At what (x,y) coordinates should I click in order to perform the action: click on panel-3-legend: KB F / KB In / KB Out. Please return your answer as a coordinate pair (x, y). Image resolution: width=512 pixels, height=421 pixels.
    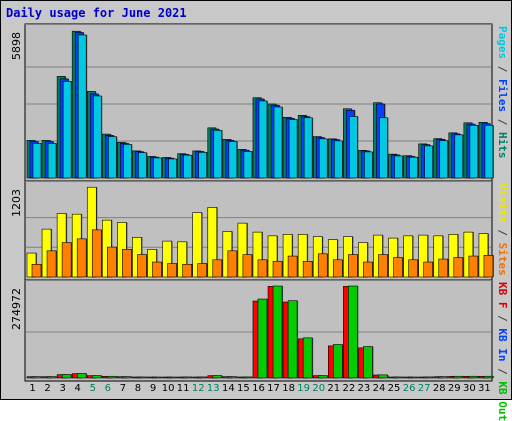
    Looking at the image, I should click on (502, 351).